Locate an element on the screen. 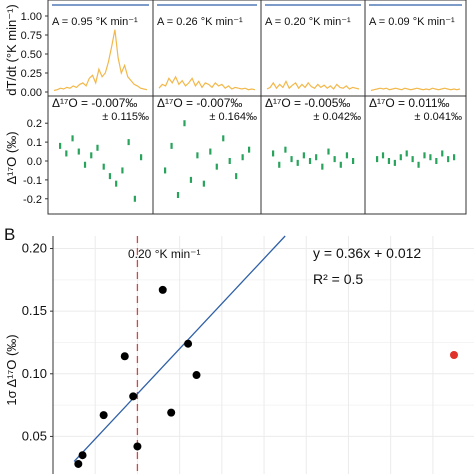 The height and width of the screenshot is (474, 474). panel-b-outlier-point is located at coordinates (454, 355).